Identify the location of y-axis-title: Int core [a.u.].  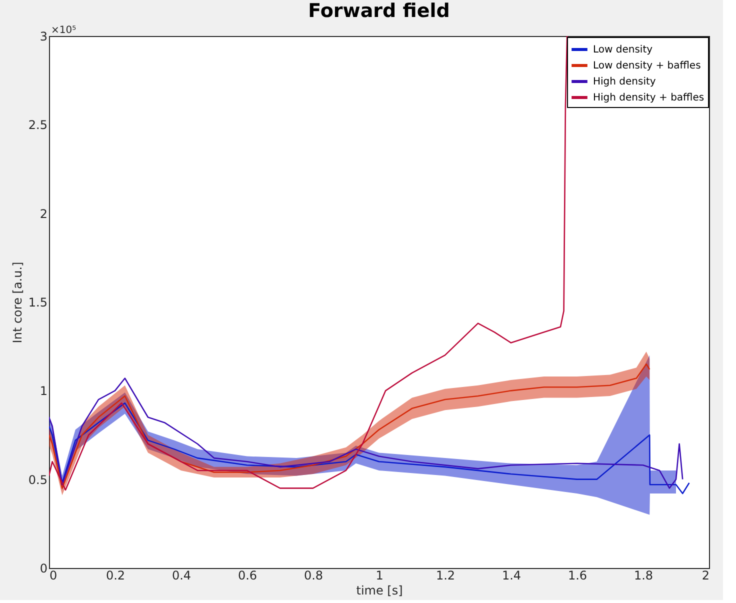
(17, 303).